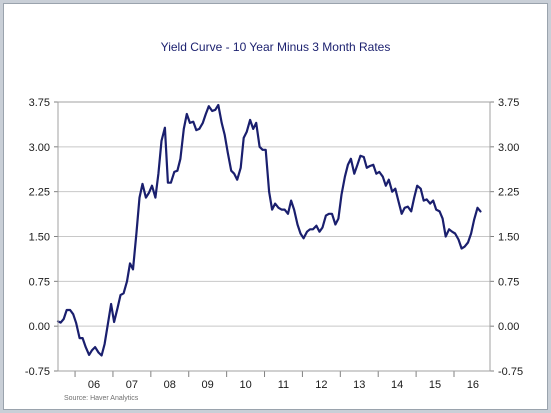 This screenshot has height=413, width=551. What do you see at coordinates (510, 372) in the screenshot?
I see `y-tick-label-right: -0.75` at bounding box center [510, 372].